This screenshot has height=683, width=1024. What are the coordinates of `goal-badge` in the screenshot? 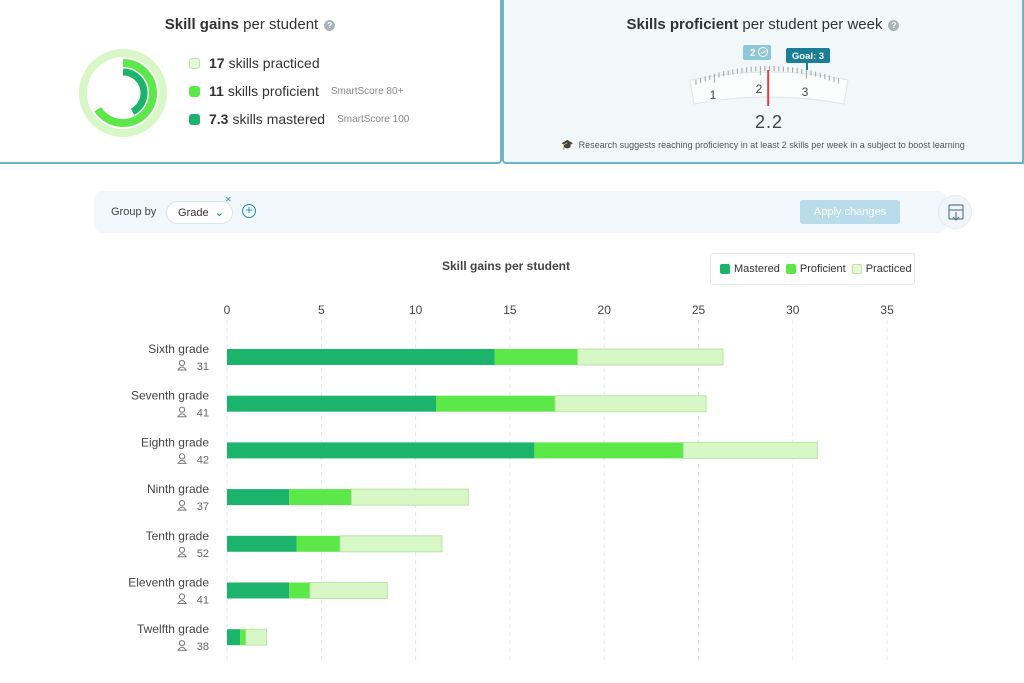 It's located at (808, 55).